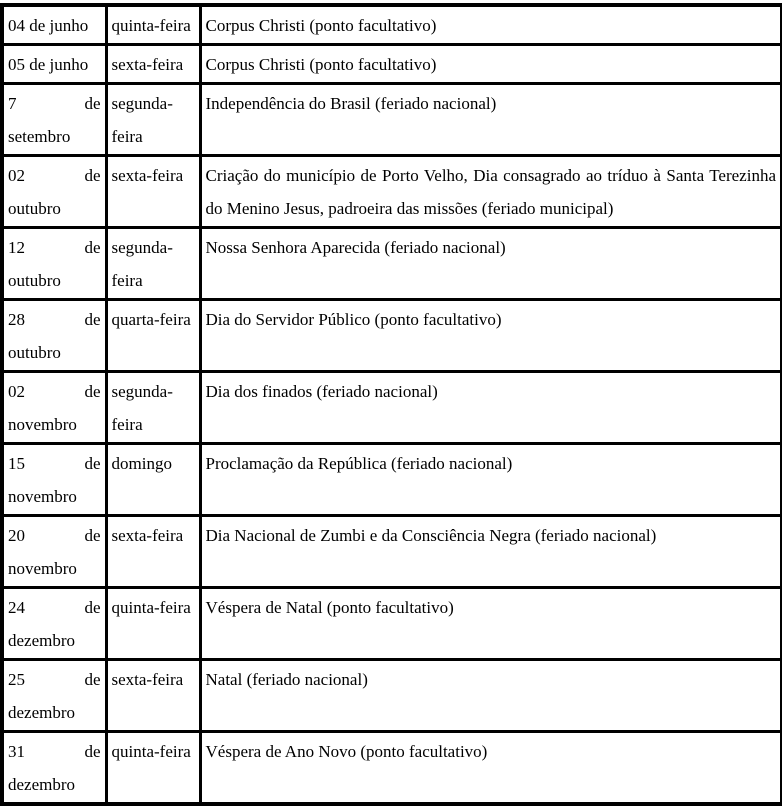 This screenshot has height=806, width=782. Describe the element at coordinates (54, 24) in the screenshot. I see `holiday-date-cell: 04 de junho` at that location.